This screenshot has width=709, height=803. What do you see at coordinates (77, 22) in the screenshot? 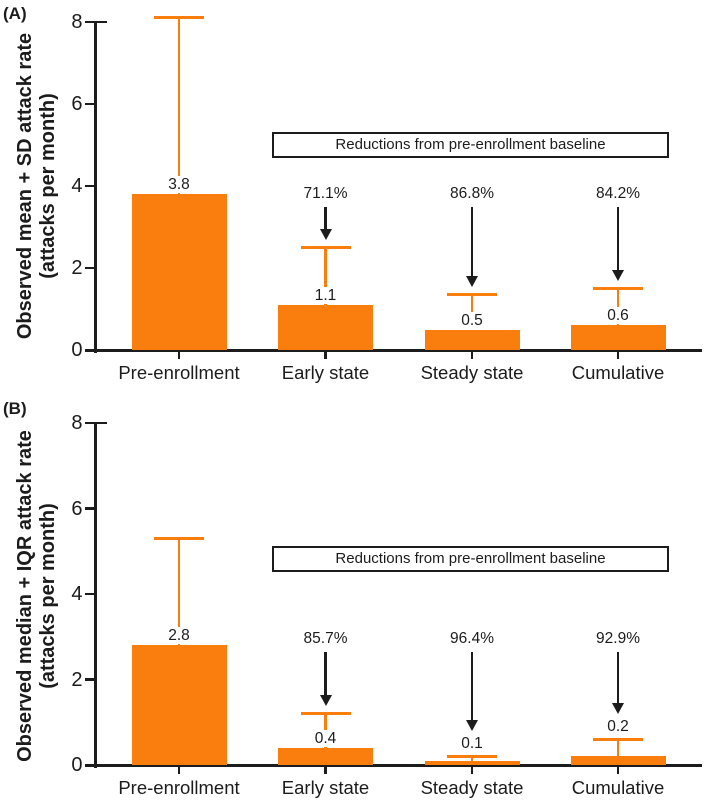
I see `y-tick-label: 8` at bounding box center [77, 22].